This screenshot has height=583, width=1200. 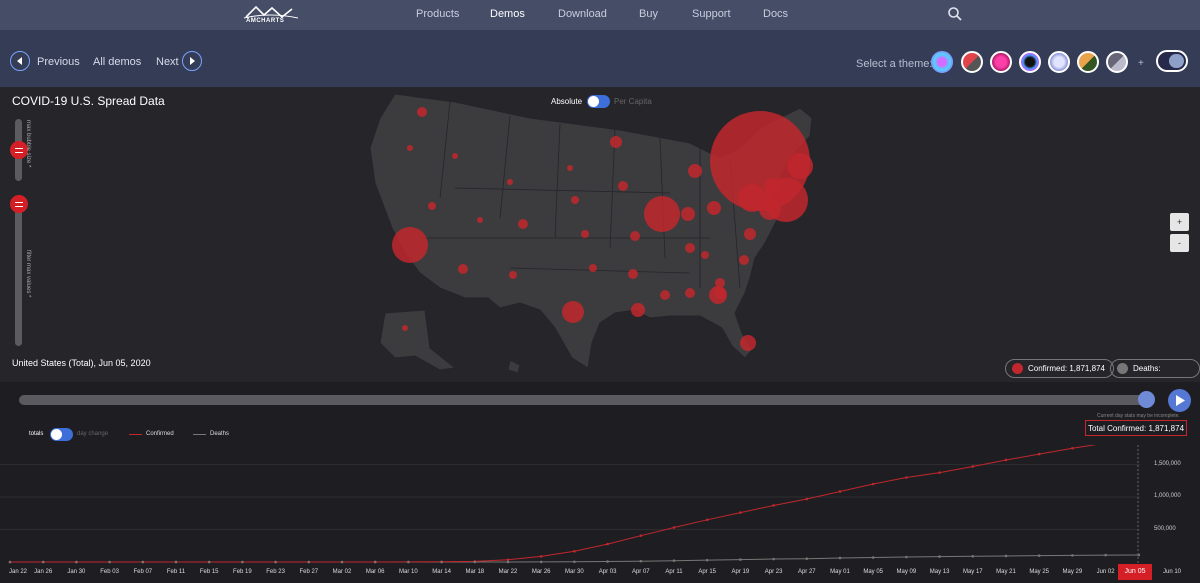 I want to click on legend-confirmed-swatch, so click(x=135, y=434).